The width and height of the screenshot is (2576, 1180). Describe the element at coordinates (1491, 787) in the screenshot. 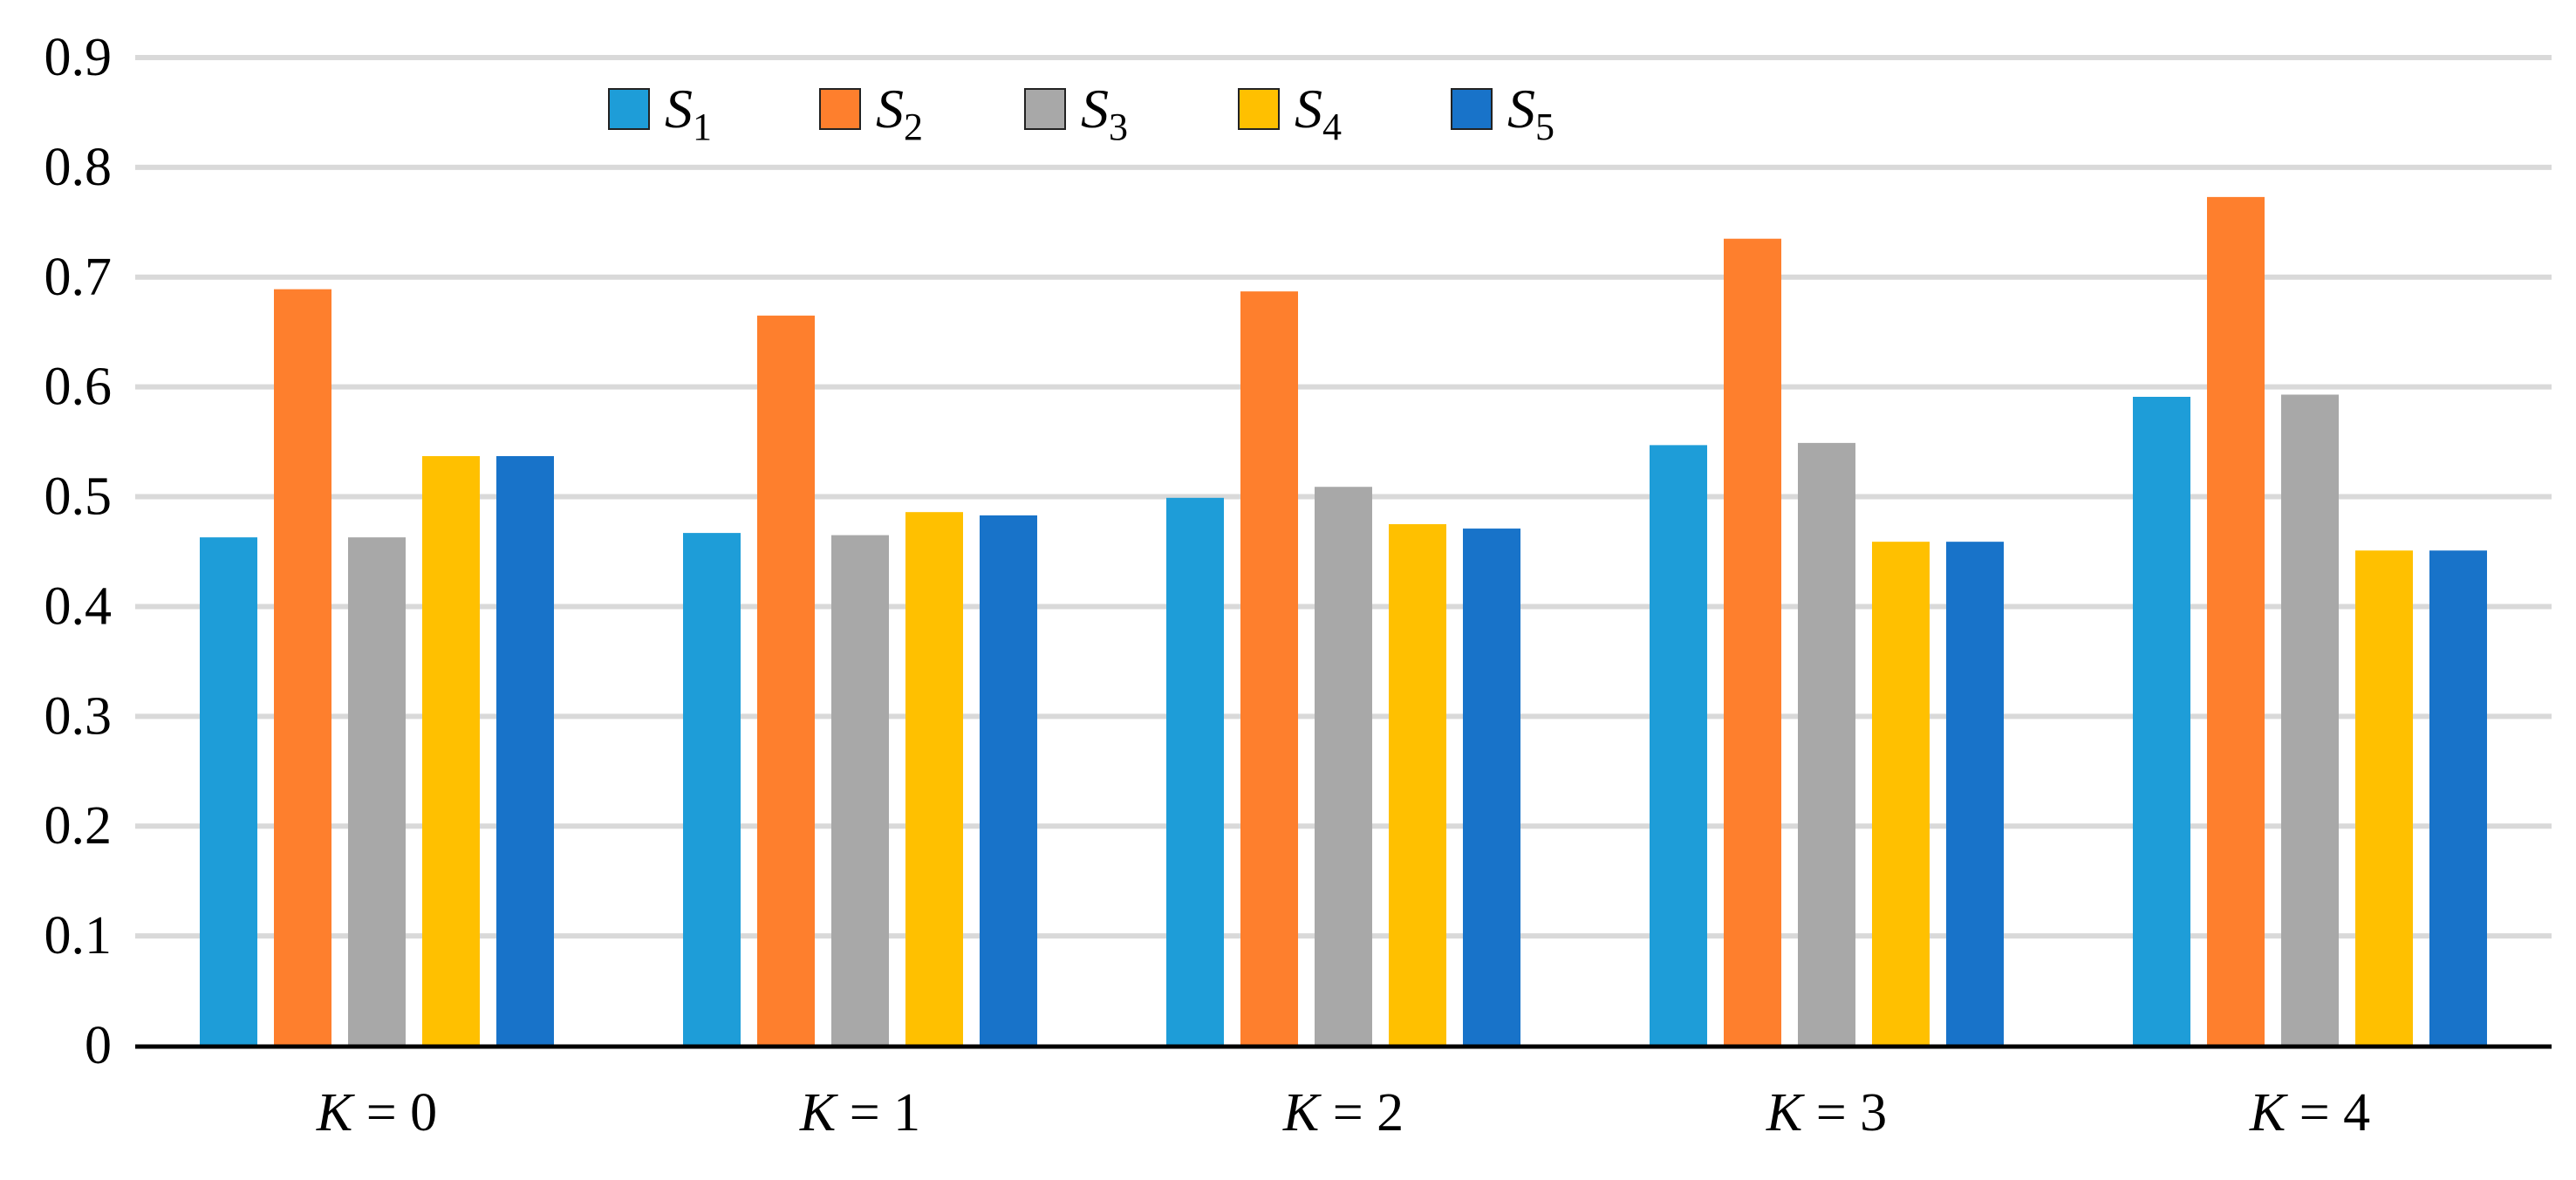

I see `bar-s5-k2` at that location.